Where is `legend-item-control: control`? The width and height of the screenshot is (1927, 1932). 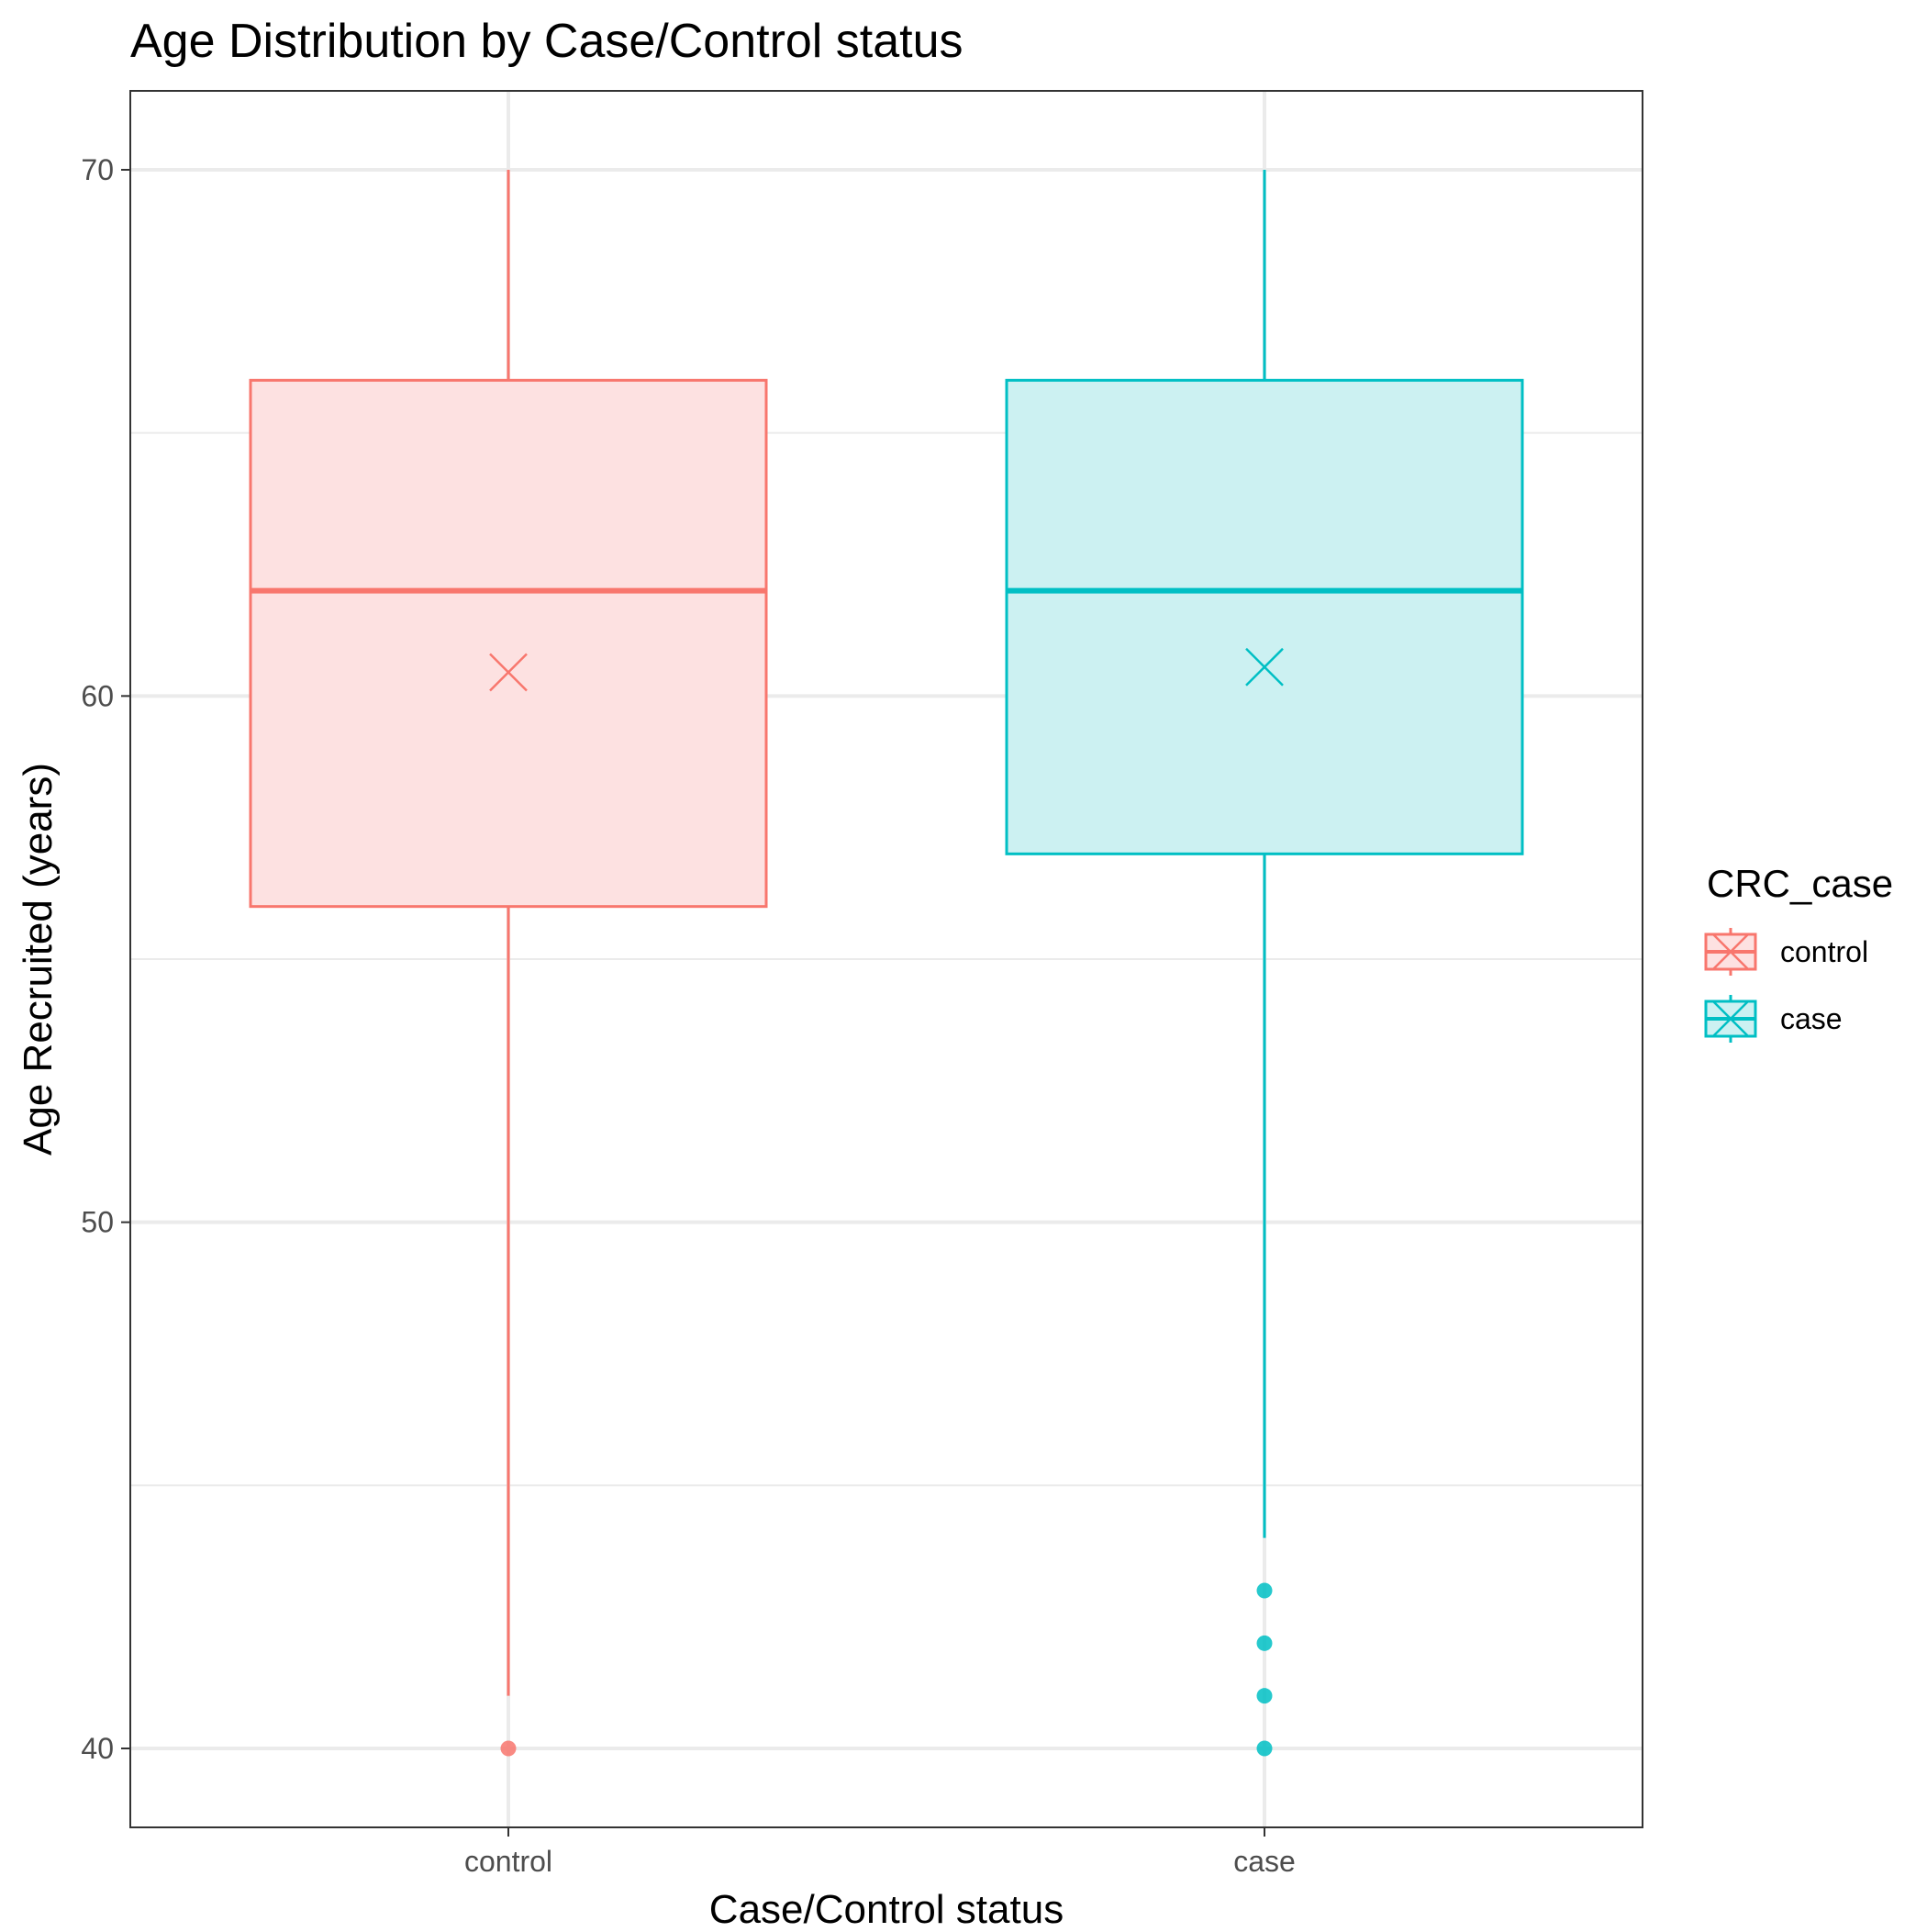 legend-item-control: control is located at coordinates (1786, 952).